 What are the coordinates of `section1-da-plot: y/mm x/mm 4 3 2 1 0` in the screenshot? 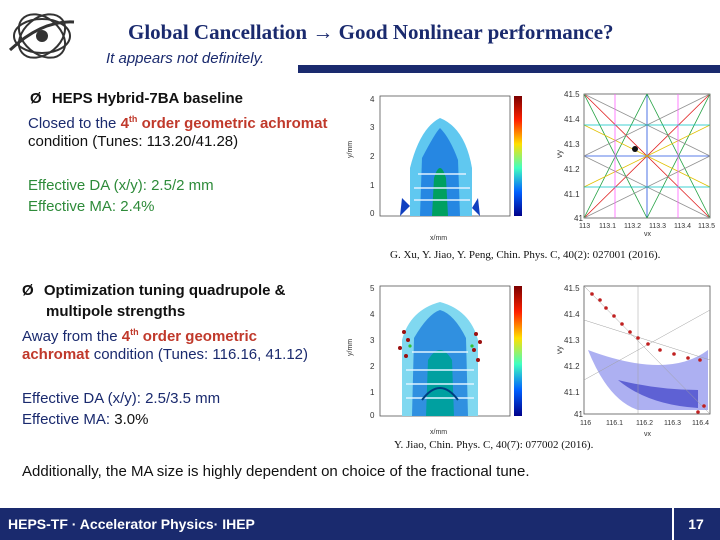 It's located at (434, 168).